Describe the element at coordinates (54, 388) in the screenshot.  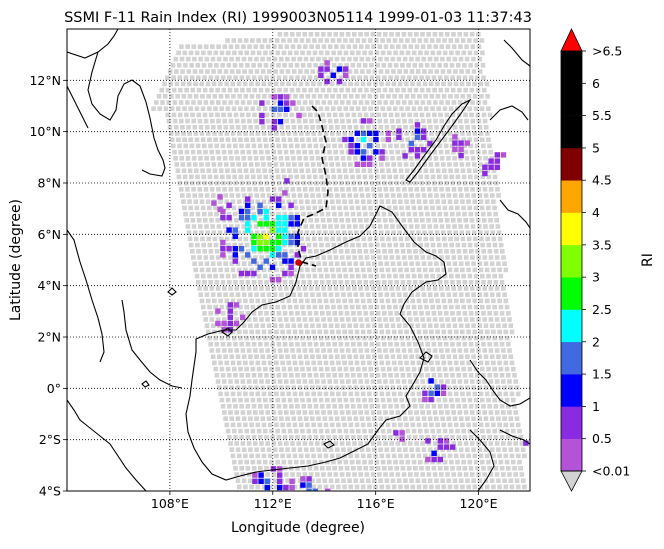
I see `y-tick-label: 0°` at that location.